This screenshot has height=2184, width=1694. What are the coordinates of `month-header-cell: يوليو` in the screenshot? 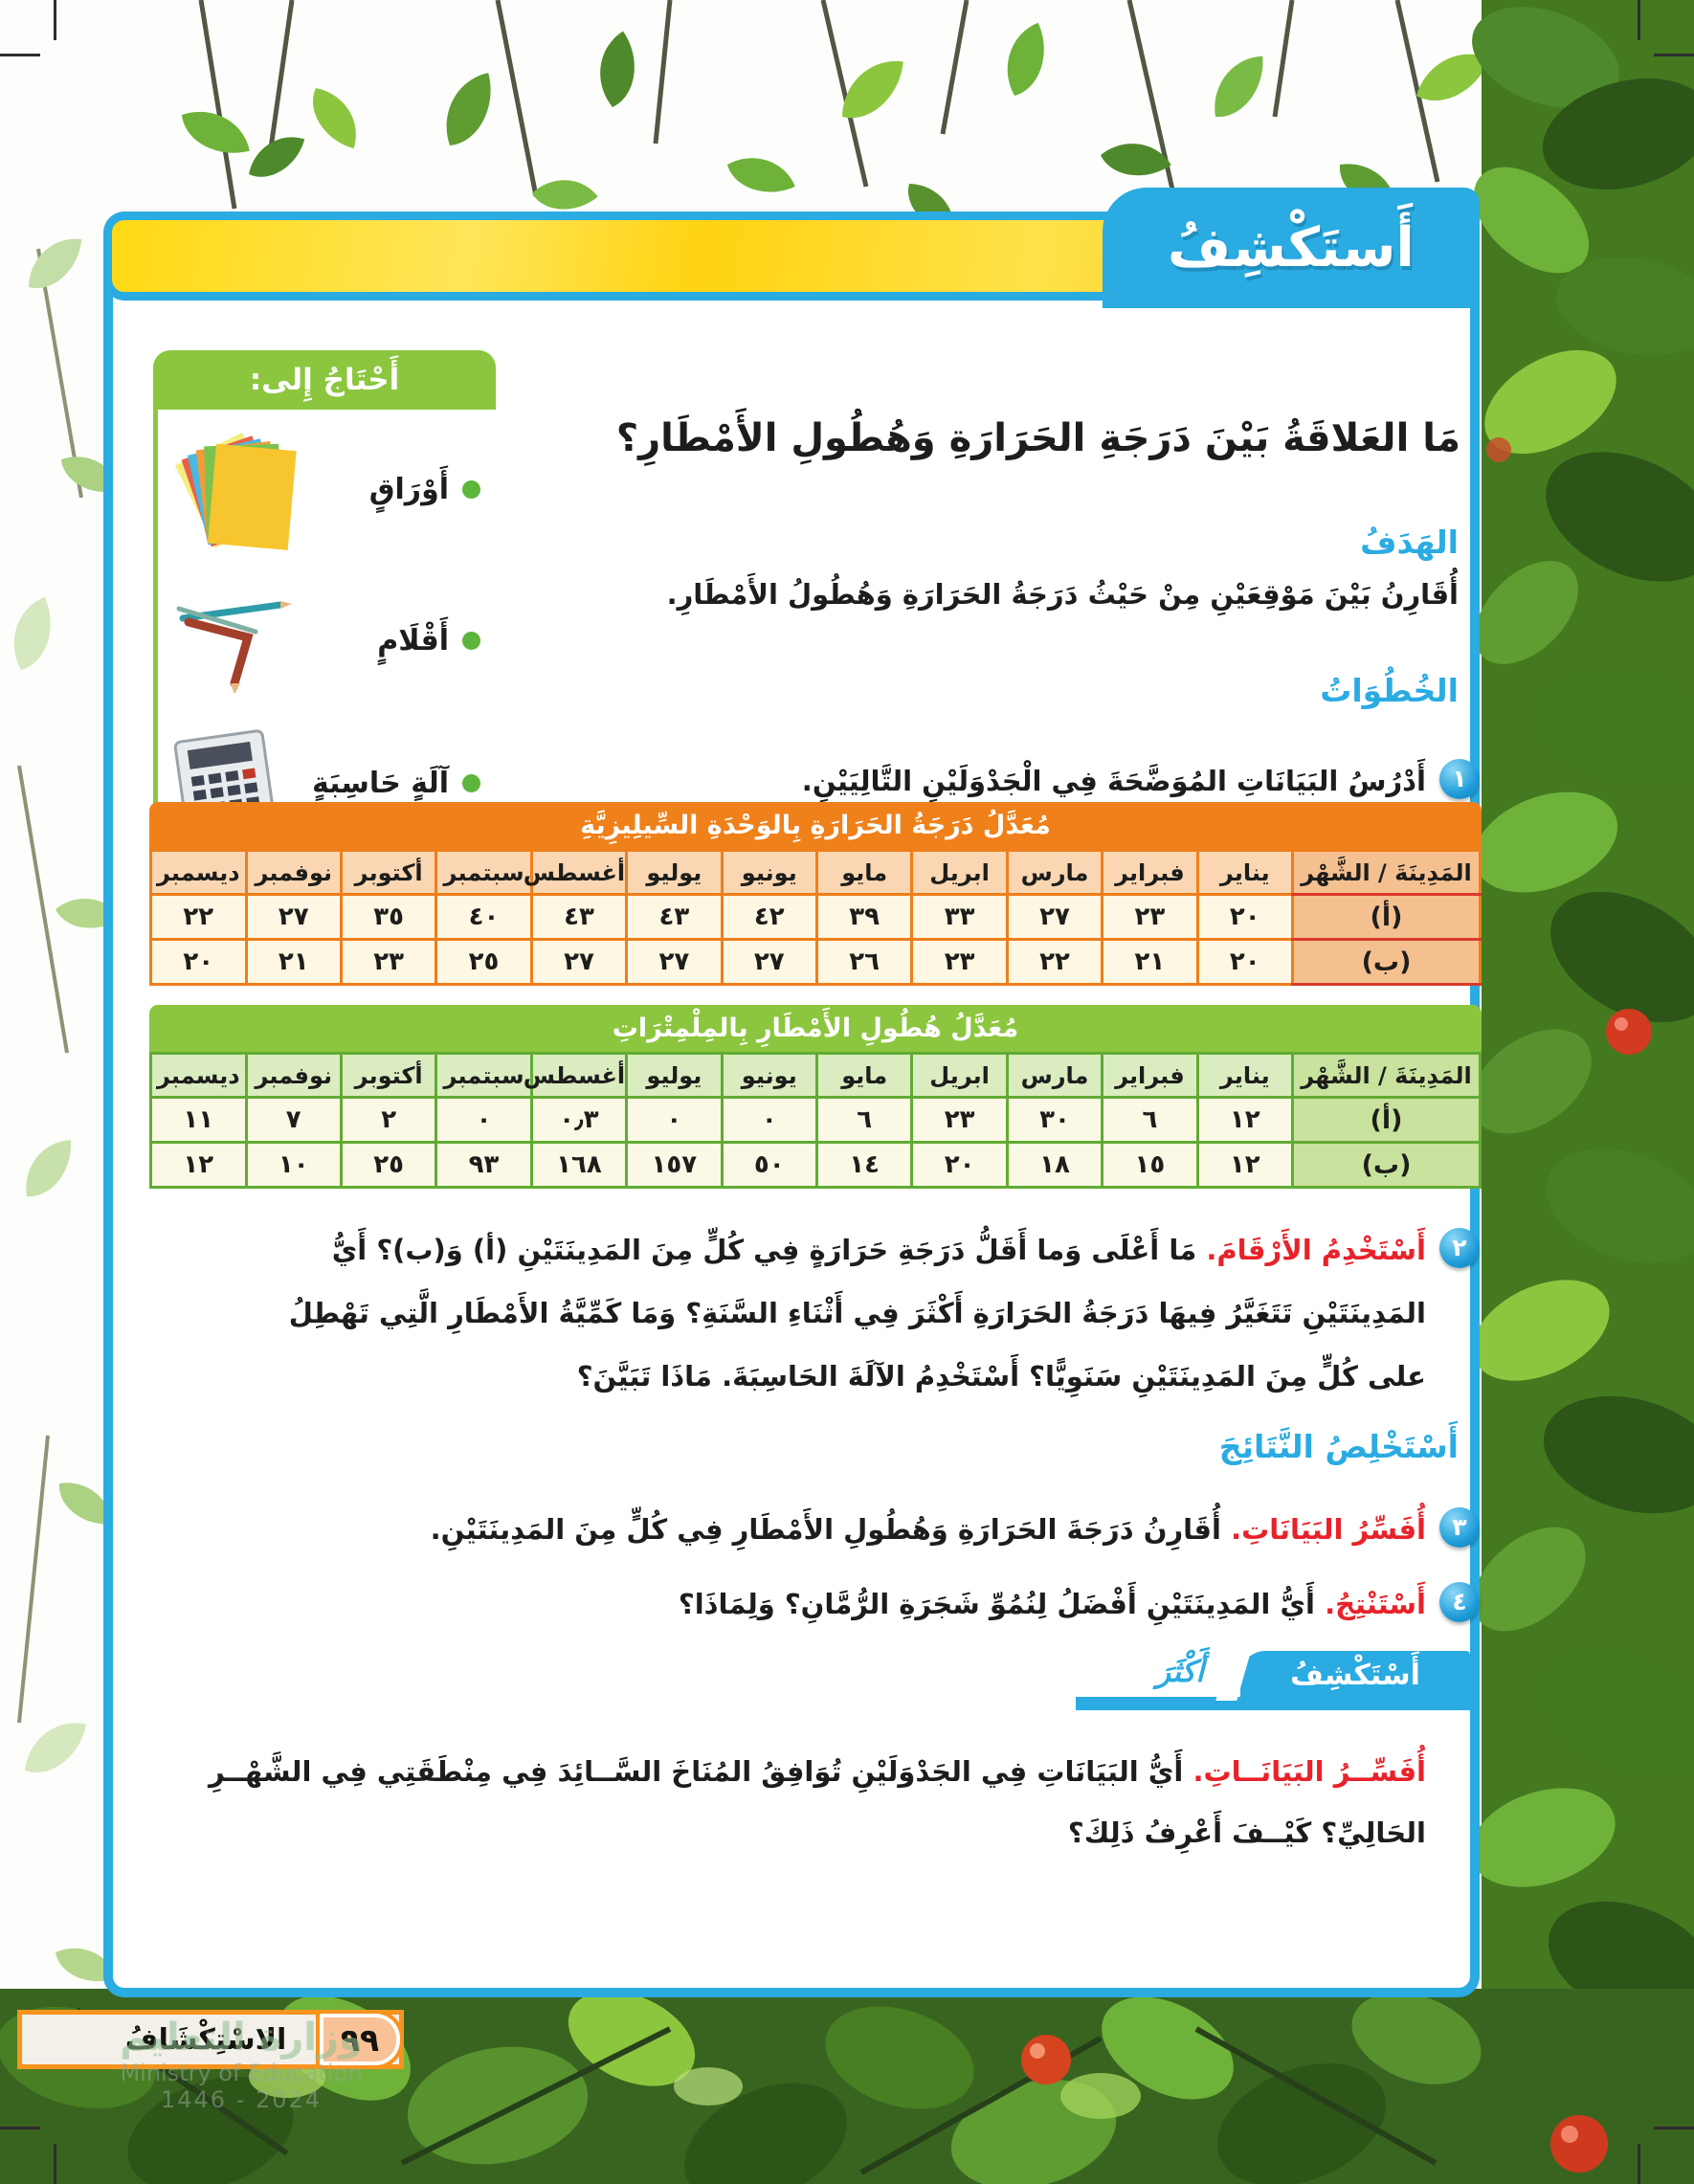 It's located at (674, 1075).